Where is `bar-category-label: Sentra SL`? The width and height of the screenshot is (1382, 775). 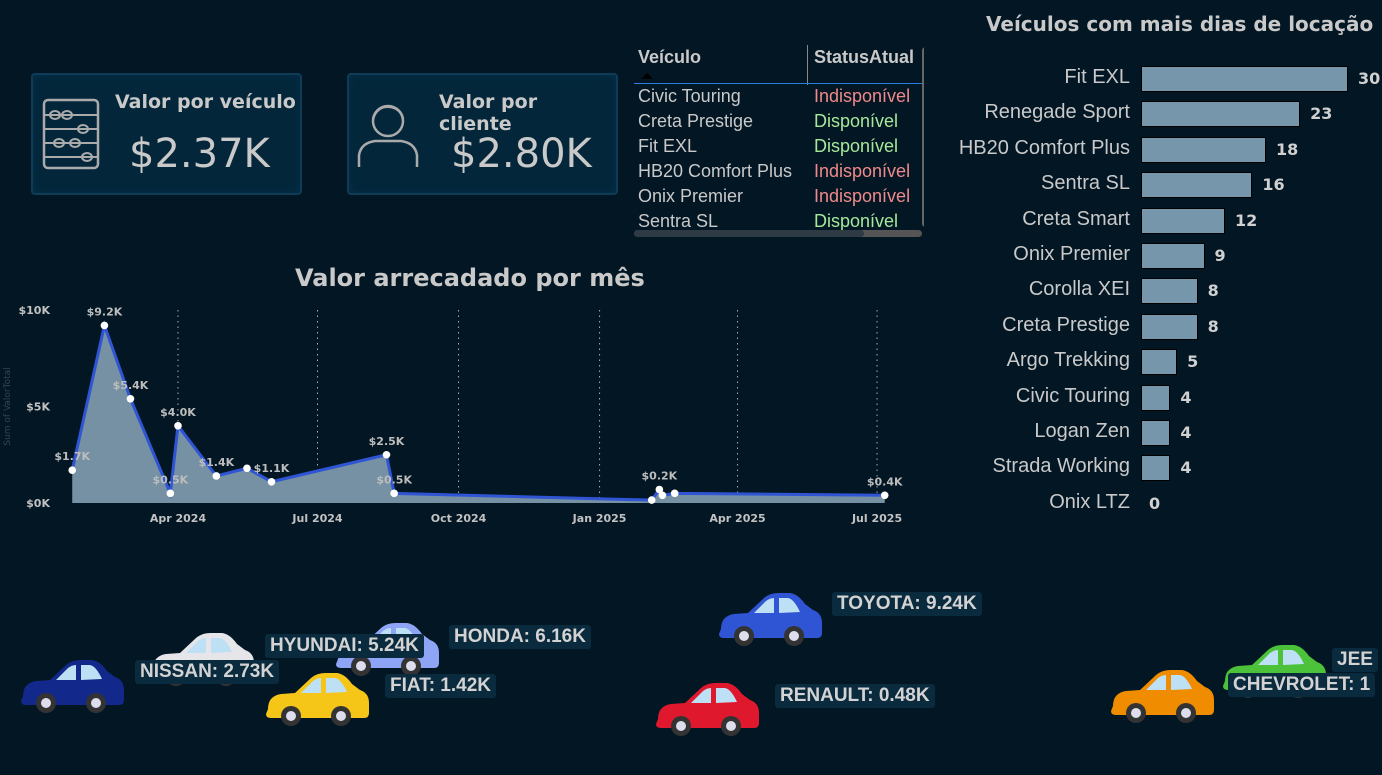
bar-category-label: Sentra SL is located at coordinates (1085, 183).